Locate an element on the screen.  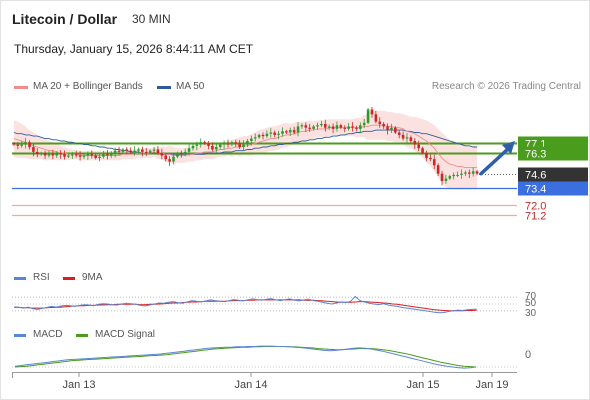
rsi-ma-line is located at coordinates (245, 305).